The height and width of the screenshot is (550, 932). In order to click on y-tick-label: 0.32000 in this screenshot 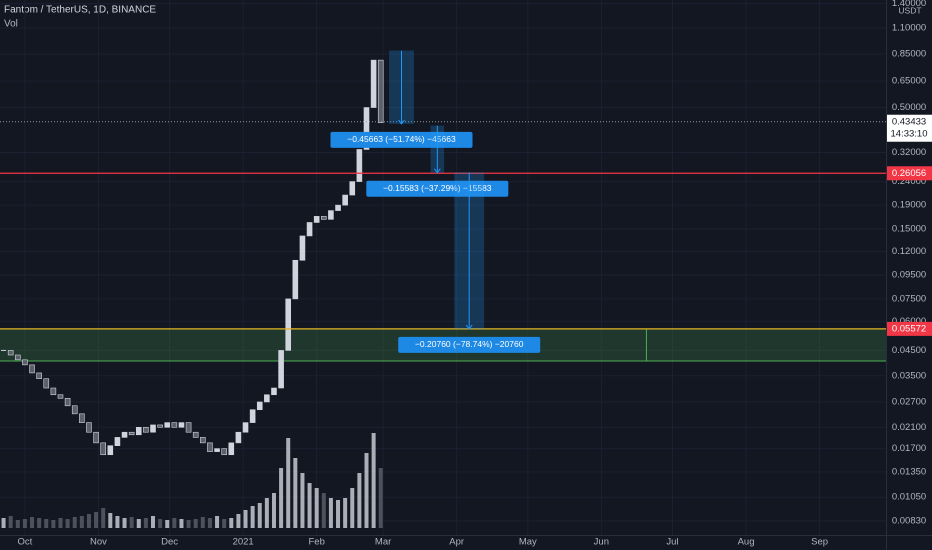, I will do `click(909, 152)`.